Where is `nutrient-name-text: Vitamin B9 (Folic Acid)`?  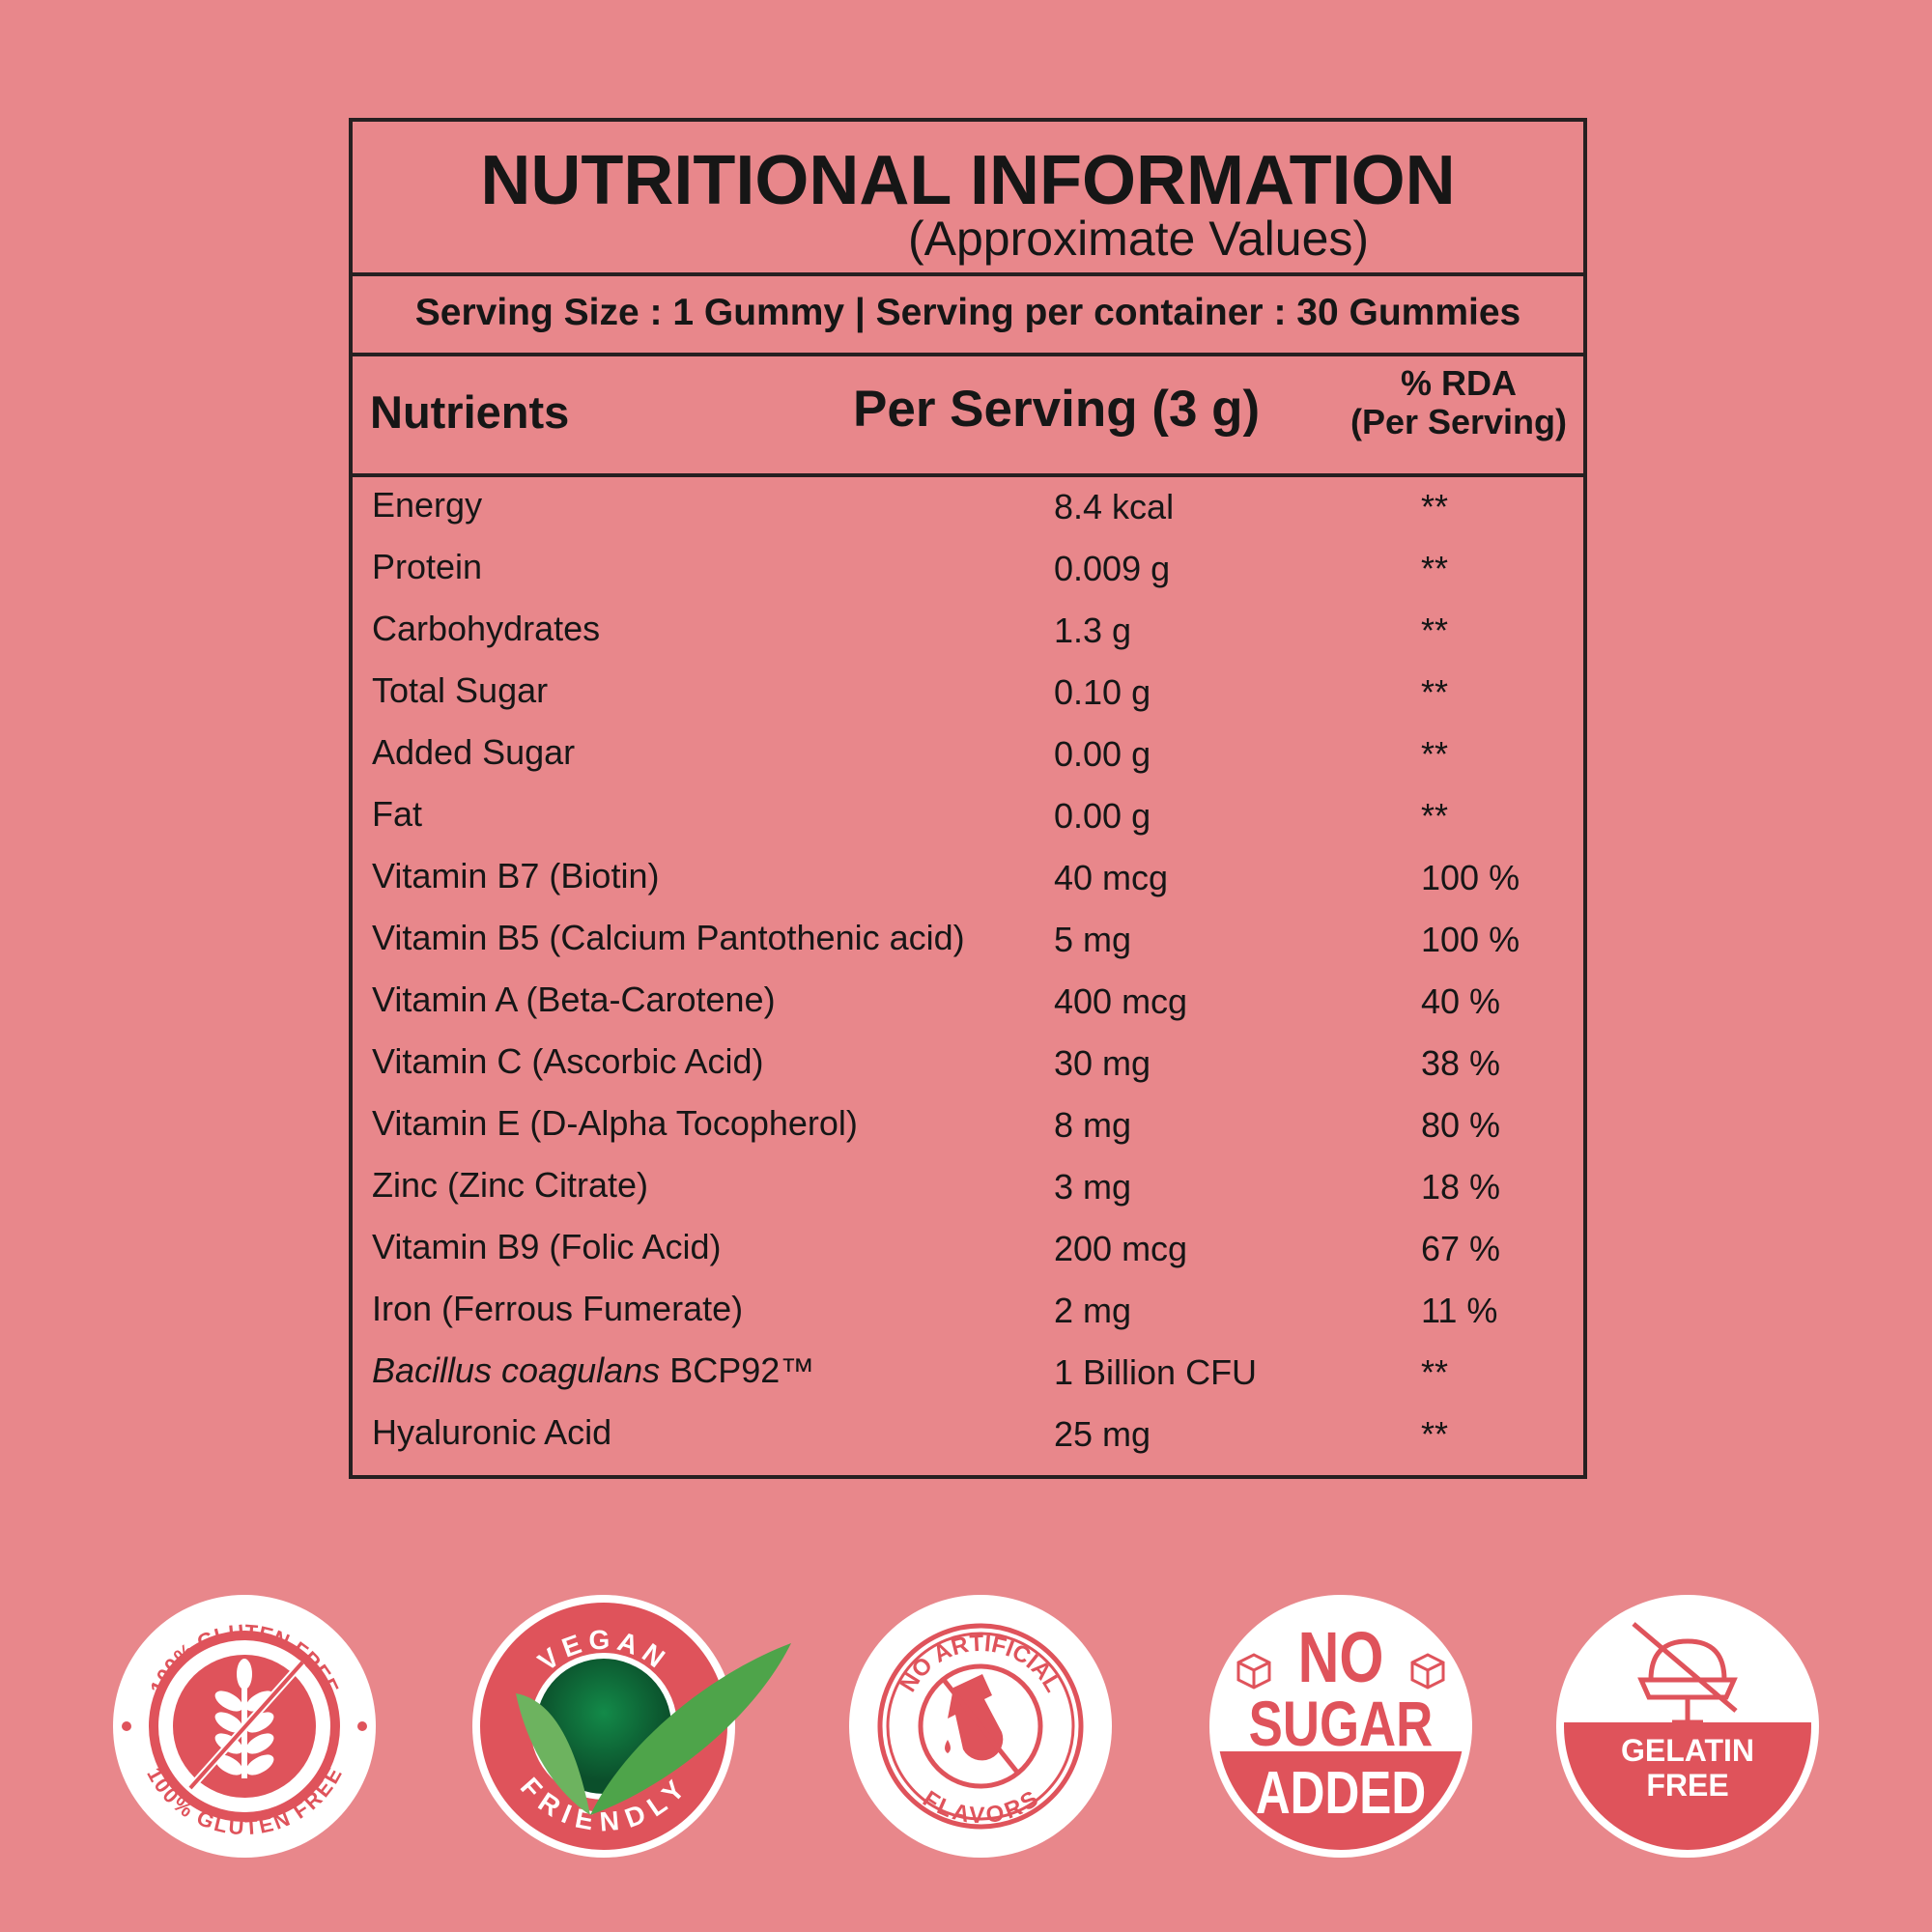 nutrient-name-text: Vitamin B9 (Folic Acid) is located at coordinates (547, 1246).